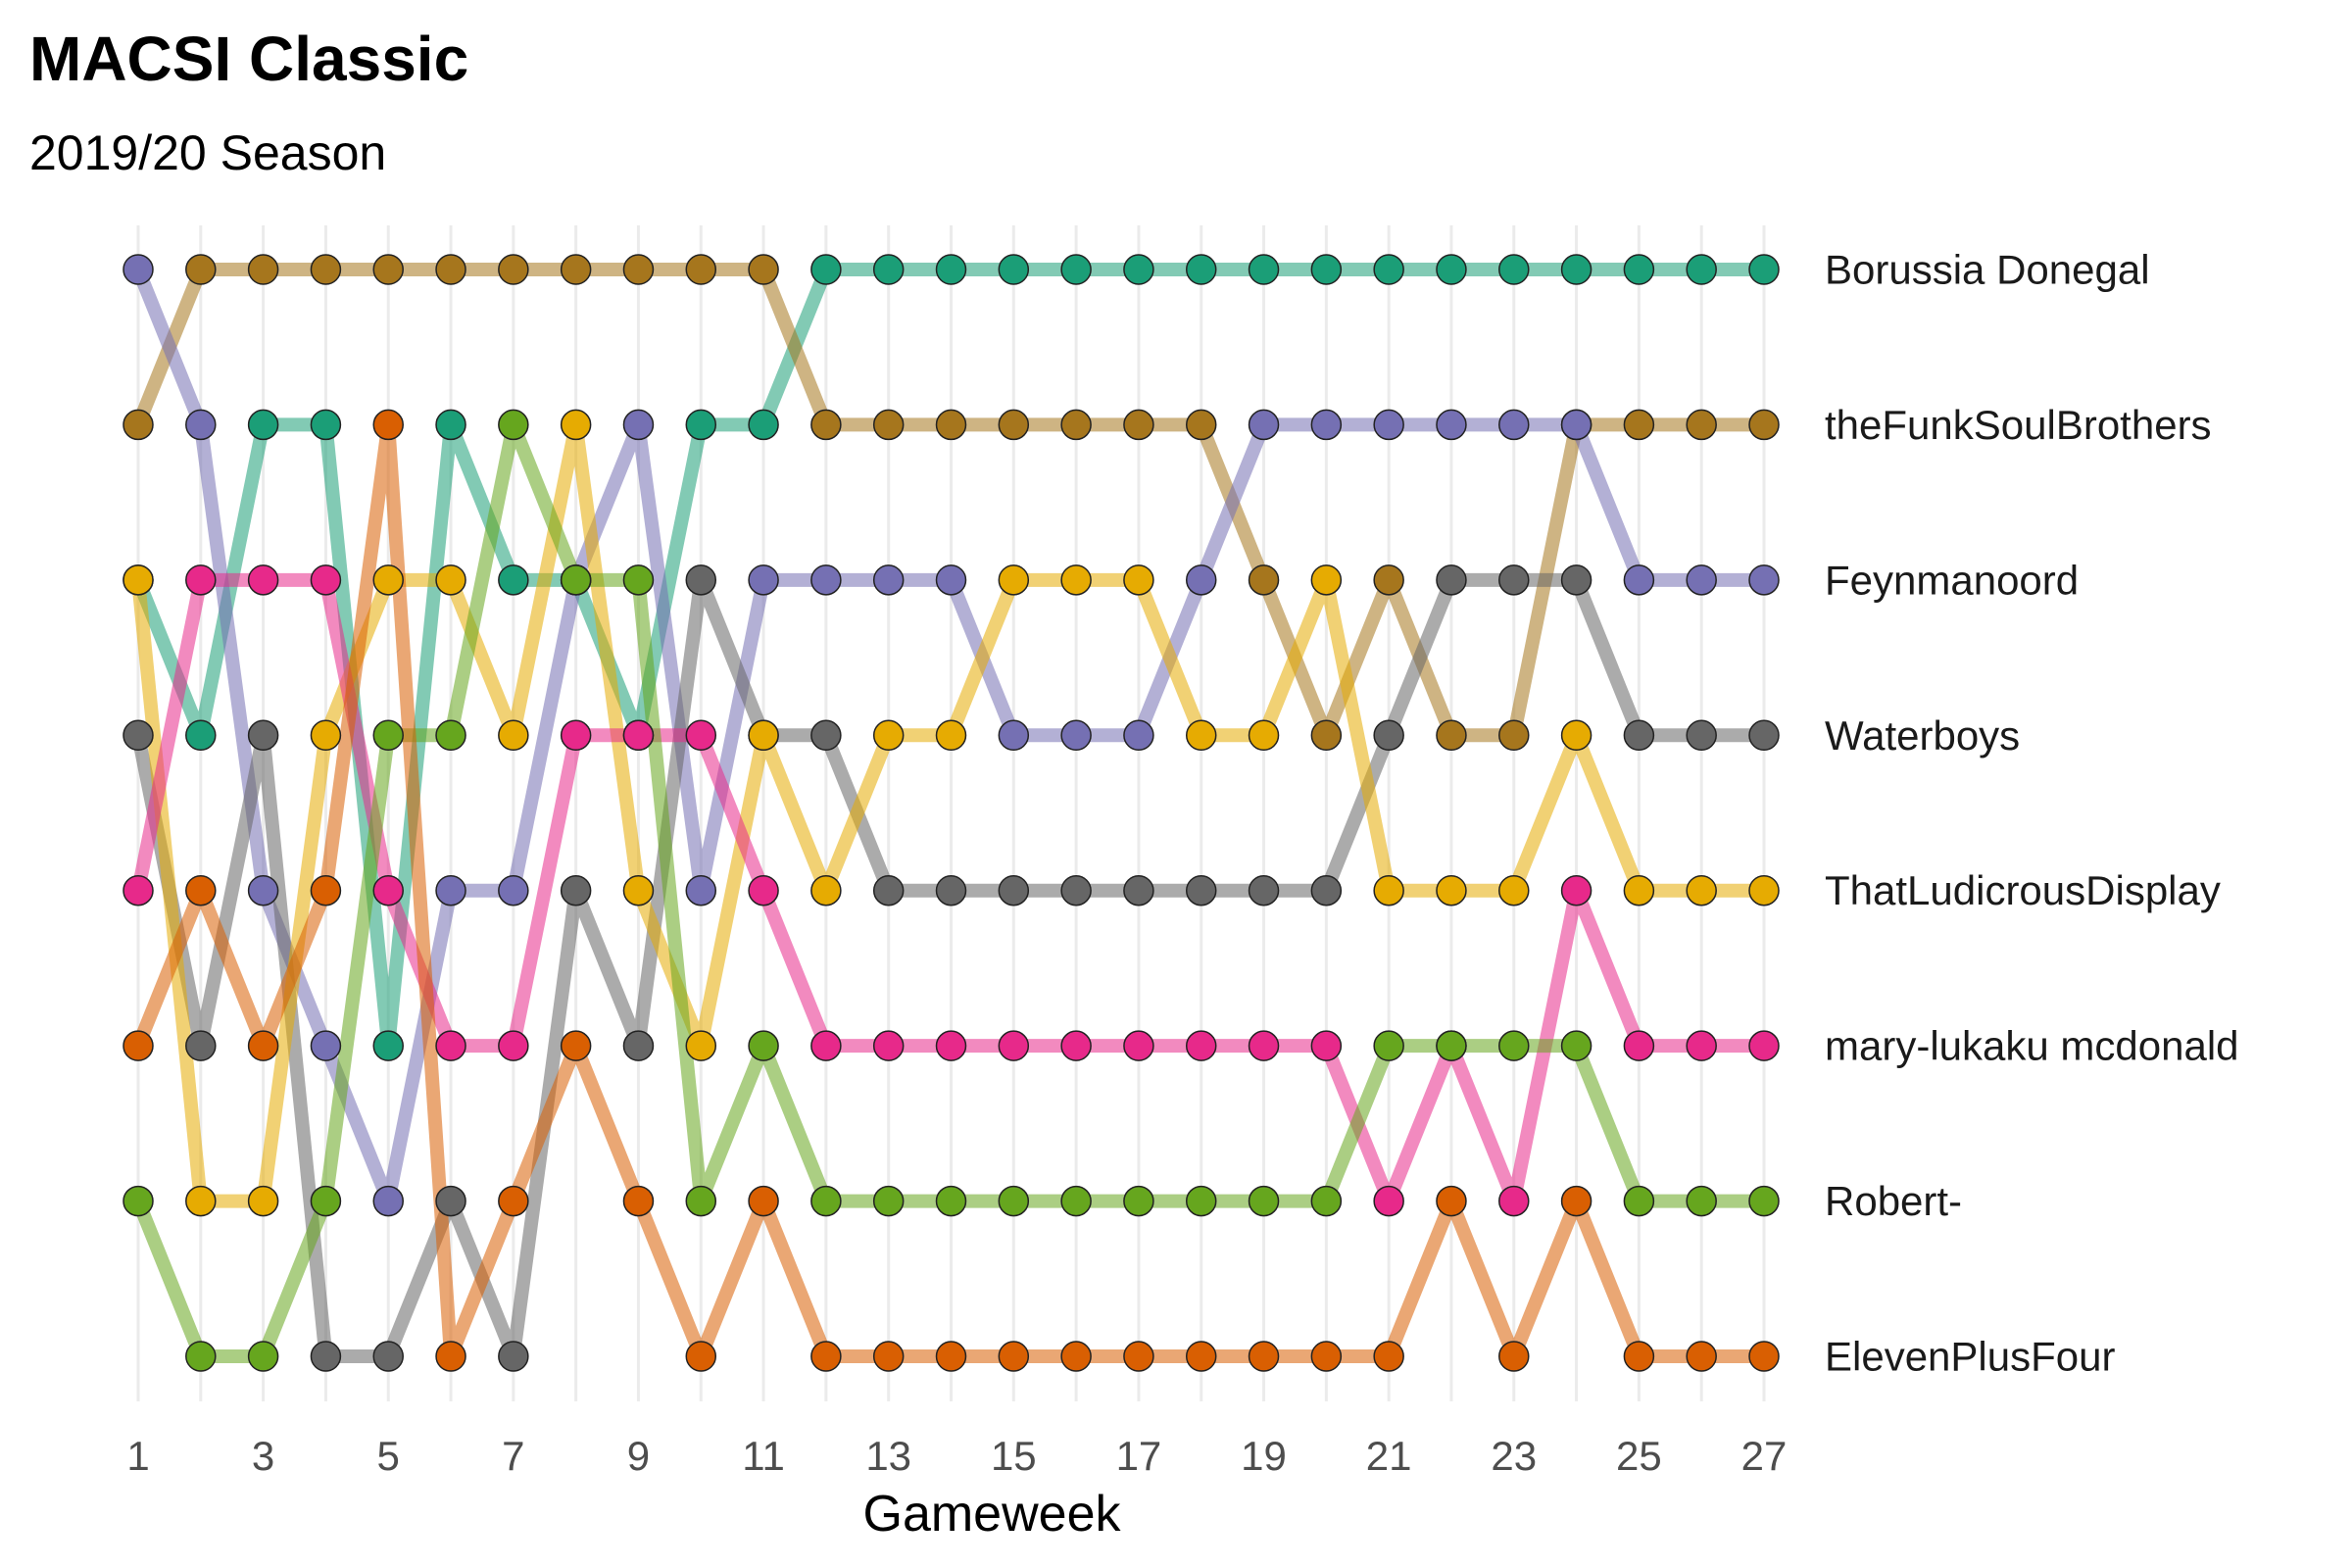  What do you see at coordinates (1952, 580) in the screenshot?
I see `team-label: Feynmanoord` at bounding box center [1952, 580].